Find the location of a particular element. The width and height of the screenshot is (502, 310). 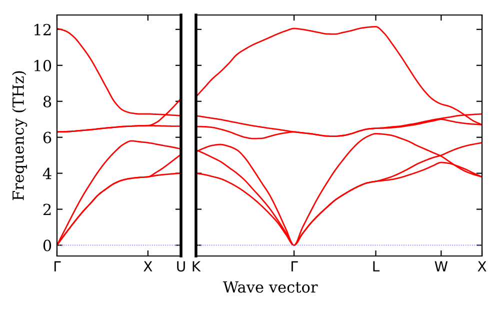

y-axis-title: Frequency (THz) is located at coordinates (20, 135).